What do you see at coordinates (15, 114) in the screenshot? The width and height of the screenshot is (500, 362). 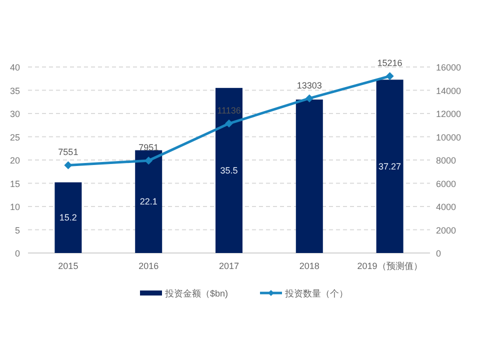 I see `y-tick-label: 30` at bounding box center [15, 114].